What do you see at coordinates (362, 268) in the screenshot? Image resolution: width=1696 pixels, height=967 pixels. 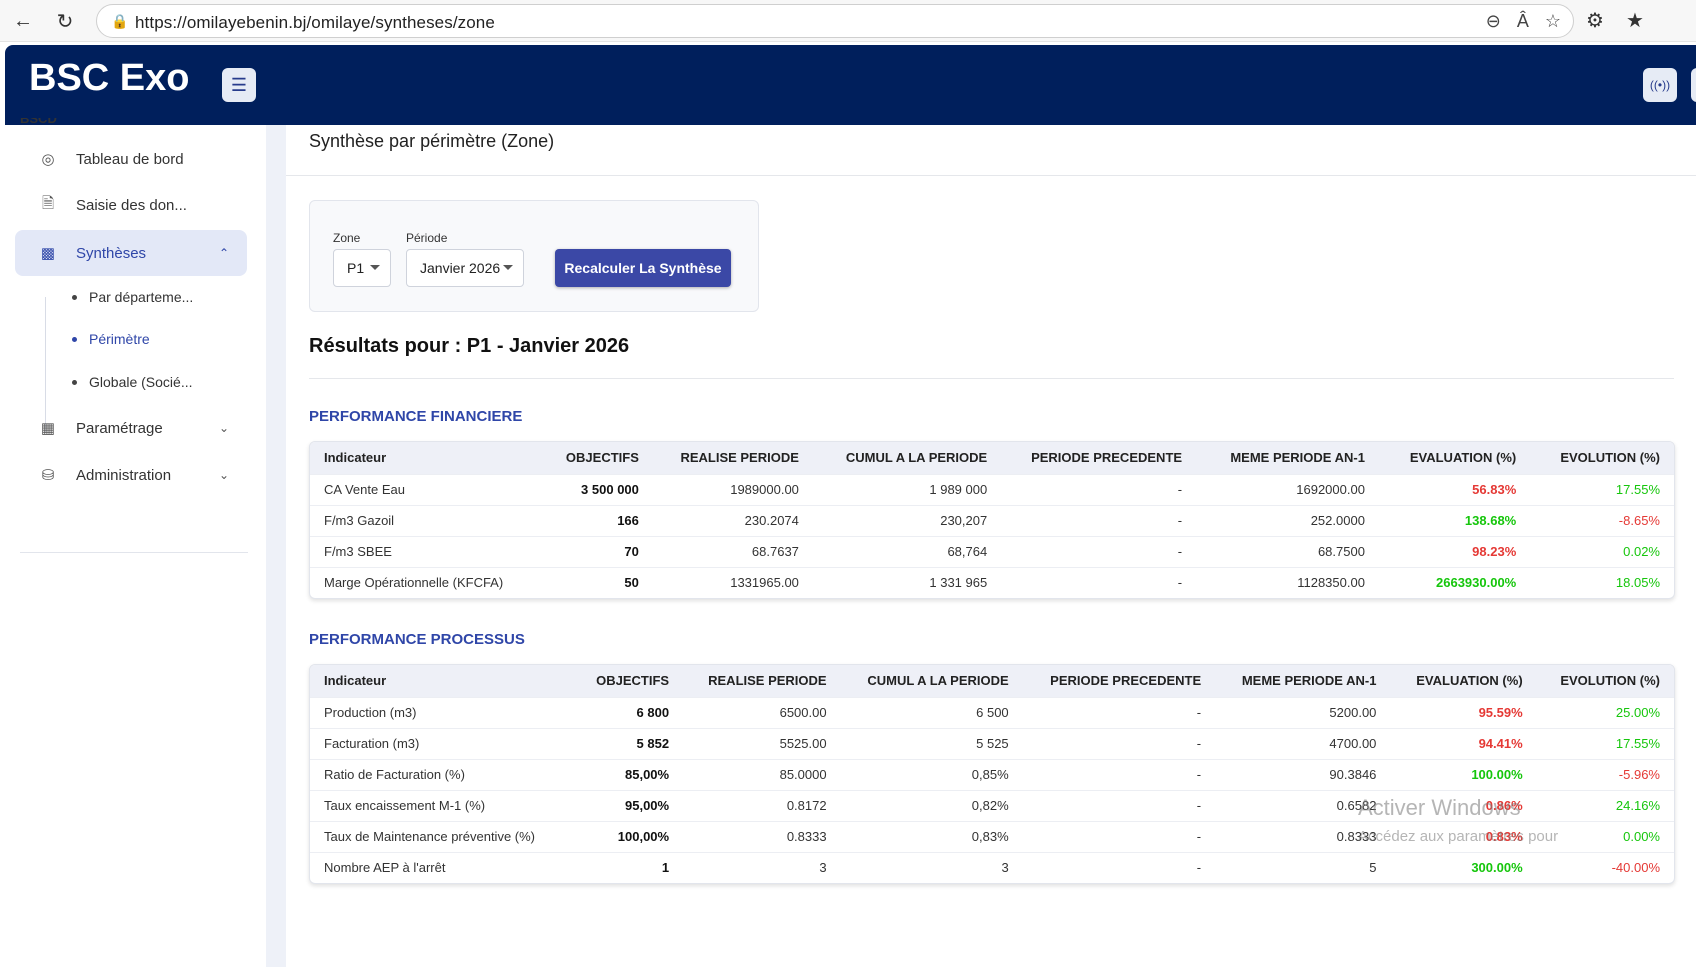 I see `zone-select: P1` at bounding box center [362, 268].